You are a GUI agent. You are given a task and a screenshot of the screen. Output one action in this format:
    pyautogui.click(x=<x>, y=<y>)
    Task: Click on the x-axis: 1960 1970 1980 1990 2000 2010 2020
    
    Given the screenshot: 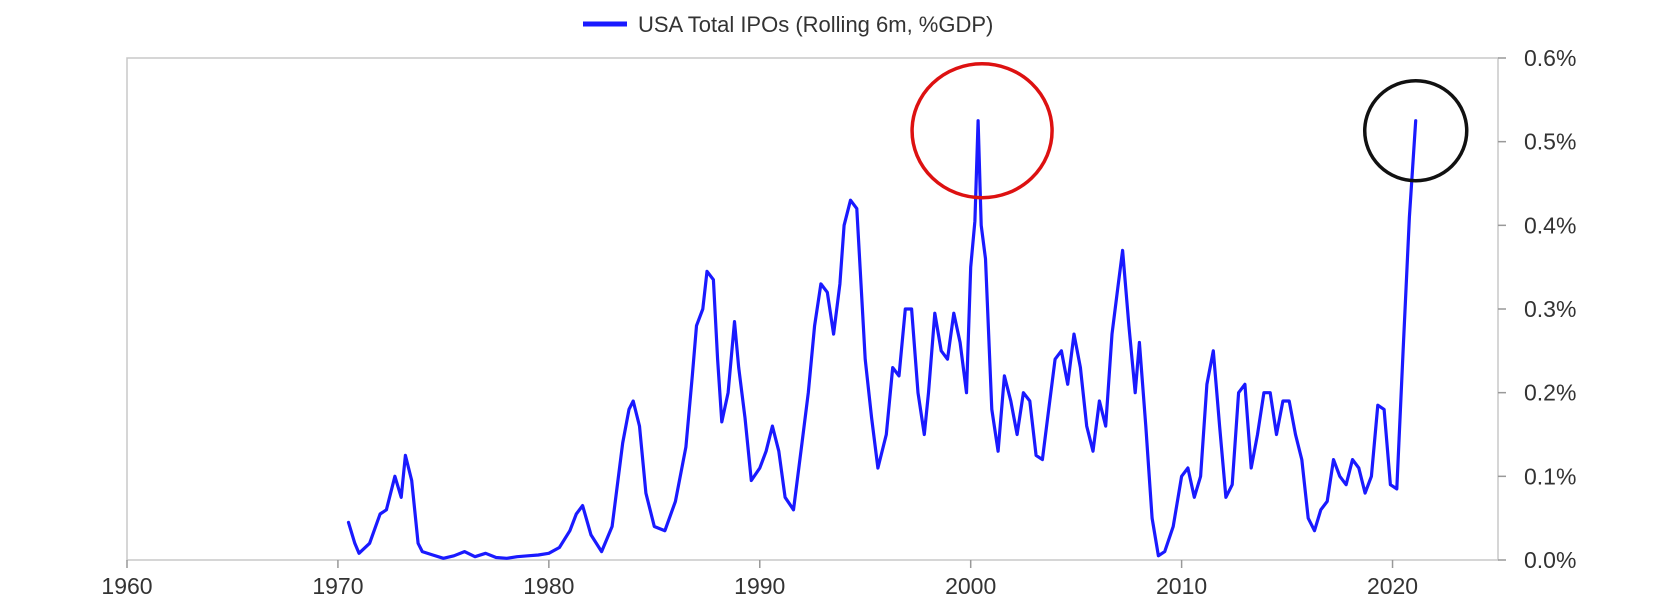 What is the action you would take?
    pyautogui.click(x=759, y=579)
    